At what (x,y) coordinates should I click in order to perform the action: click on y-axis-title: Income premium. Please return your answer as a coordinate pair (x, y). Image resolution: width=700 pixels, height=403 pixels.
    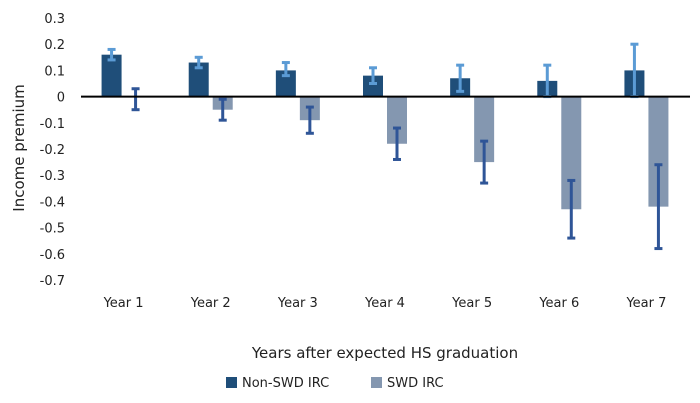
    Looking at the image, I should click on (19, 147).